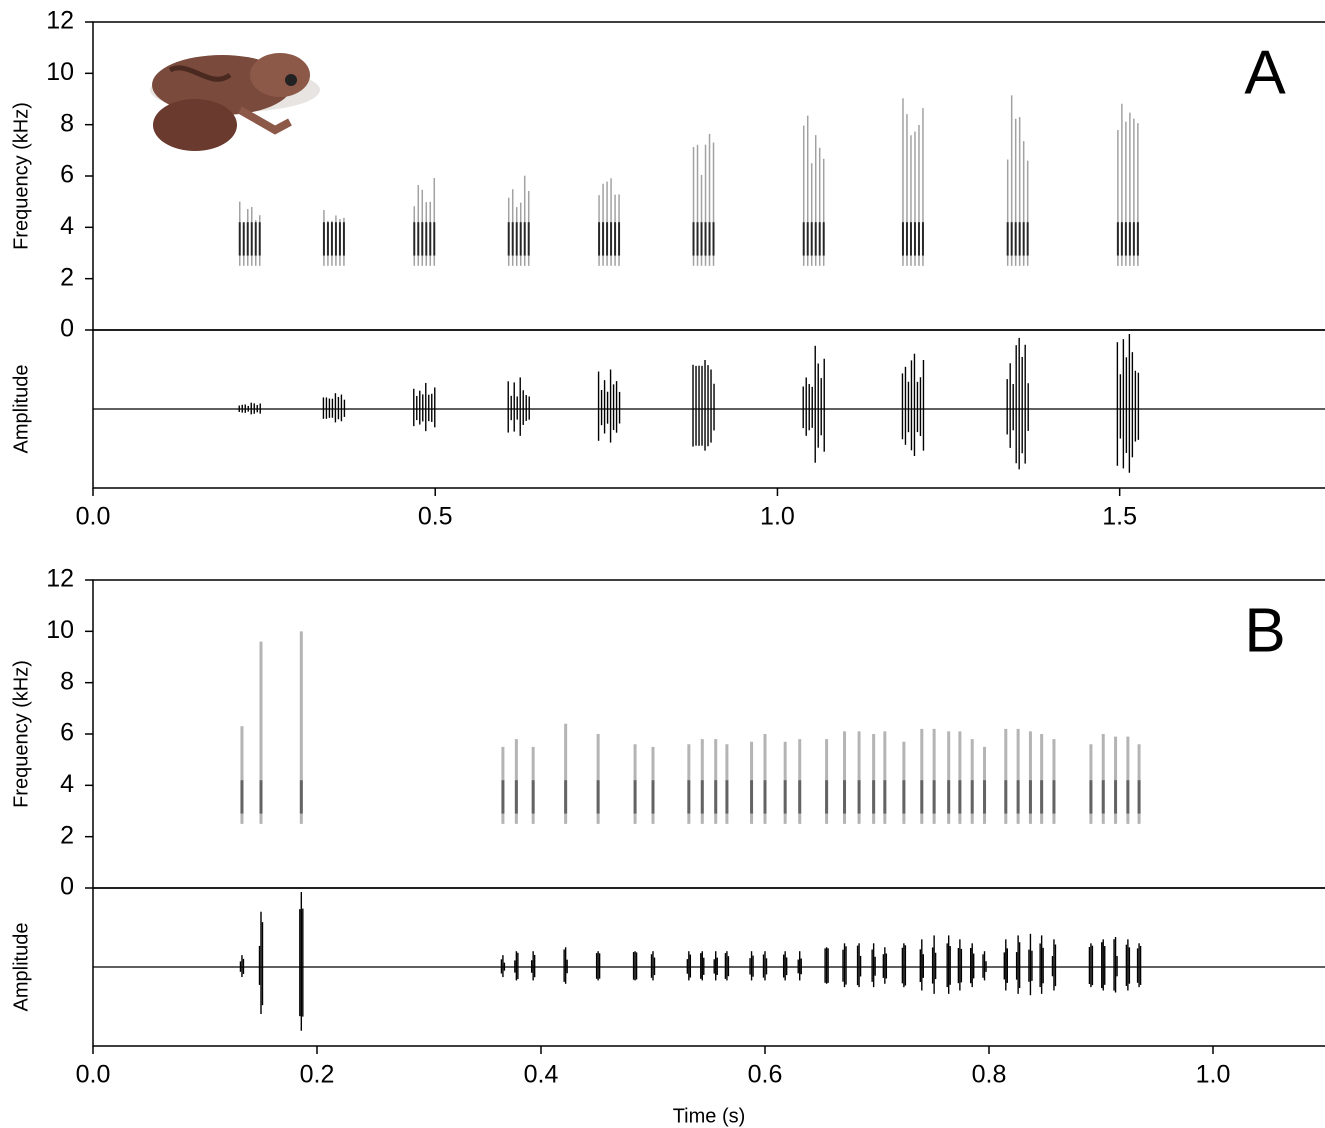 Image resolution: width=1325 pixels, height=1128 pixels. I want to click on frog-photo, so click(235, 102).